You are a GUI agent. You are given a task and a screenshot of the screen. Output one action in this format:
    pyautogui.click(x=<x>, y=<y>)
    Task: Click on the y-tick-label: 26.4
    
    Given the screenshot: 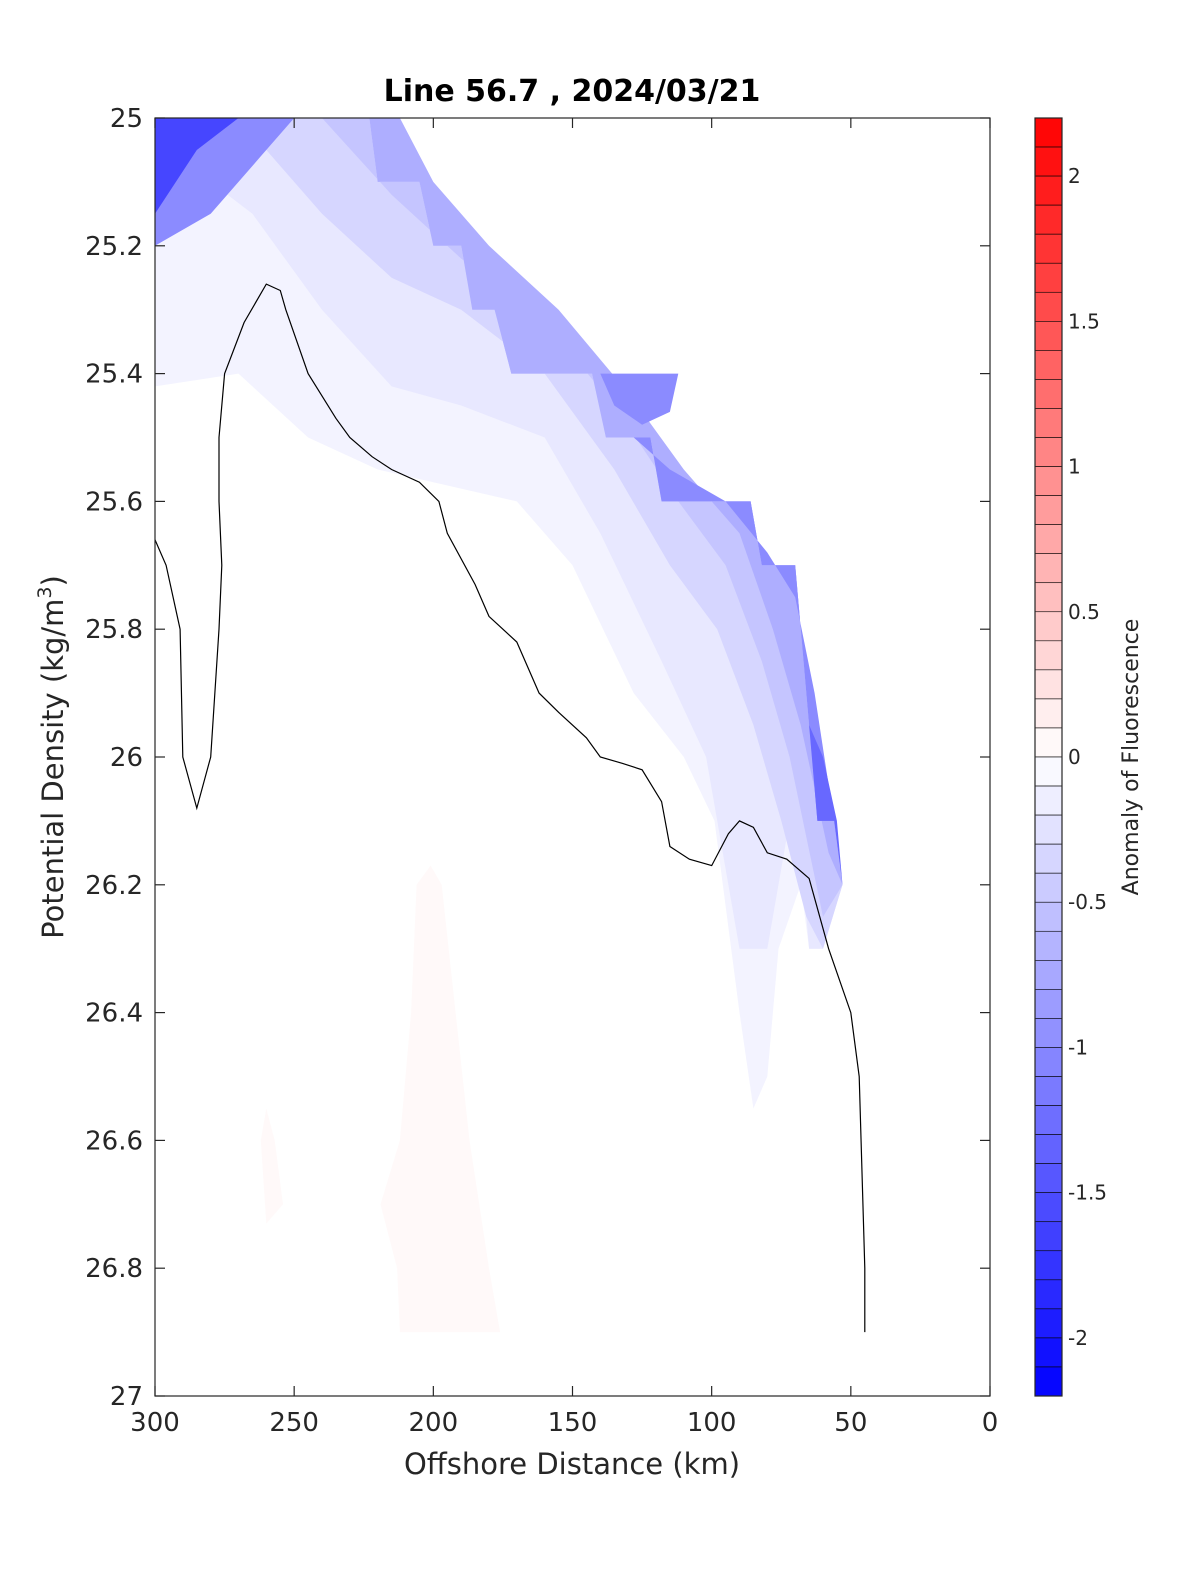 What is the action you would take?
    pyautogui.click(x=114, y=1014)
    